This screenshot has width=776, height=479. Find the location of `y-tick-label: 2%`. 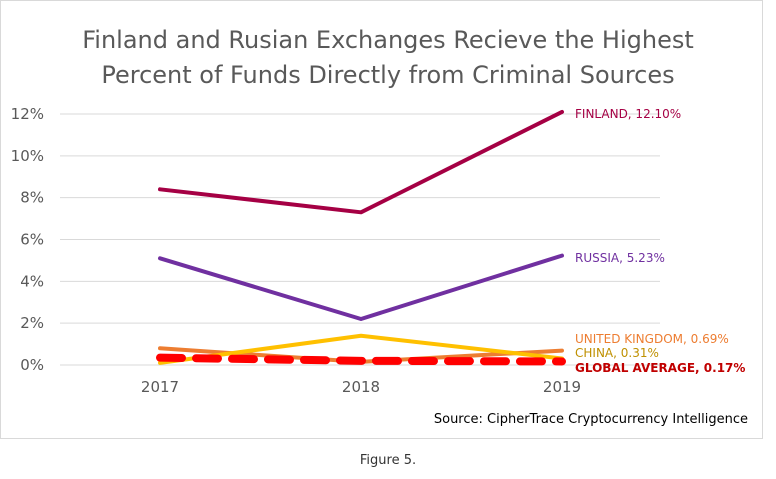

y-tick-label: 2% is located at coordinates (32, 323).